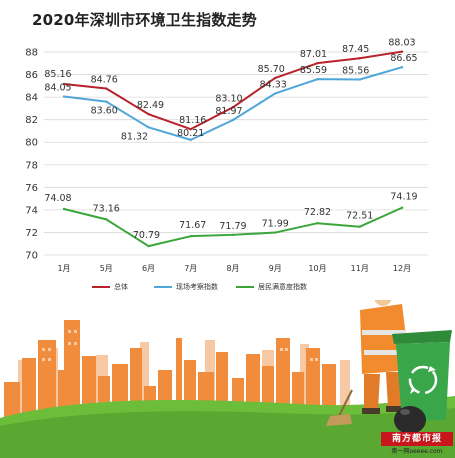 The height and width of the screenshot is (458, 455). I want to click on y-tick-label: 80, so click(31, 143).